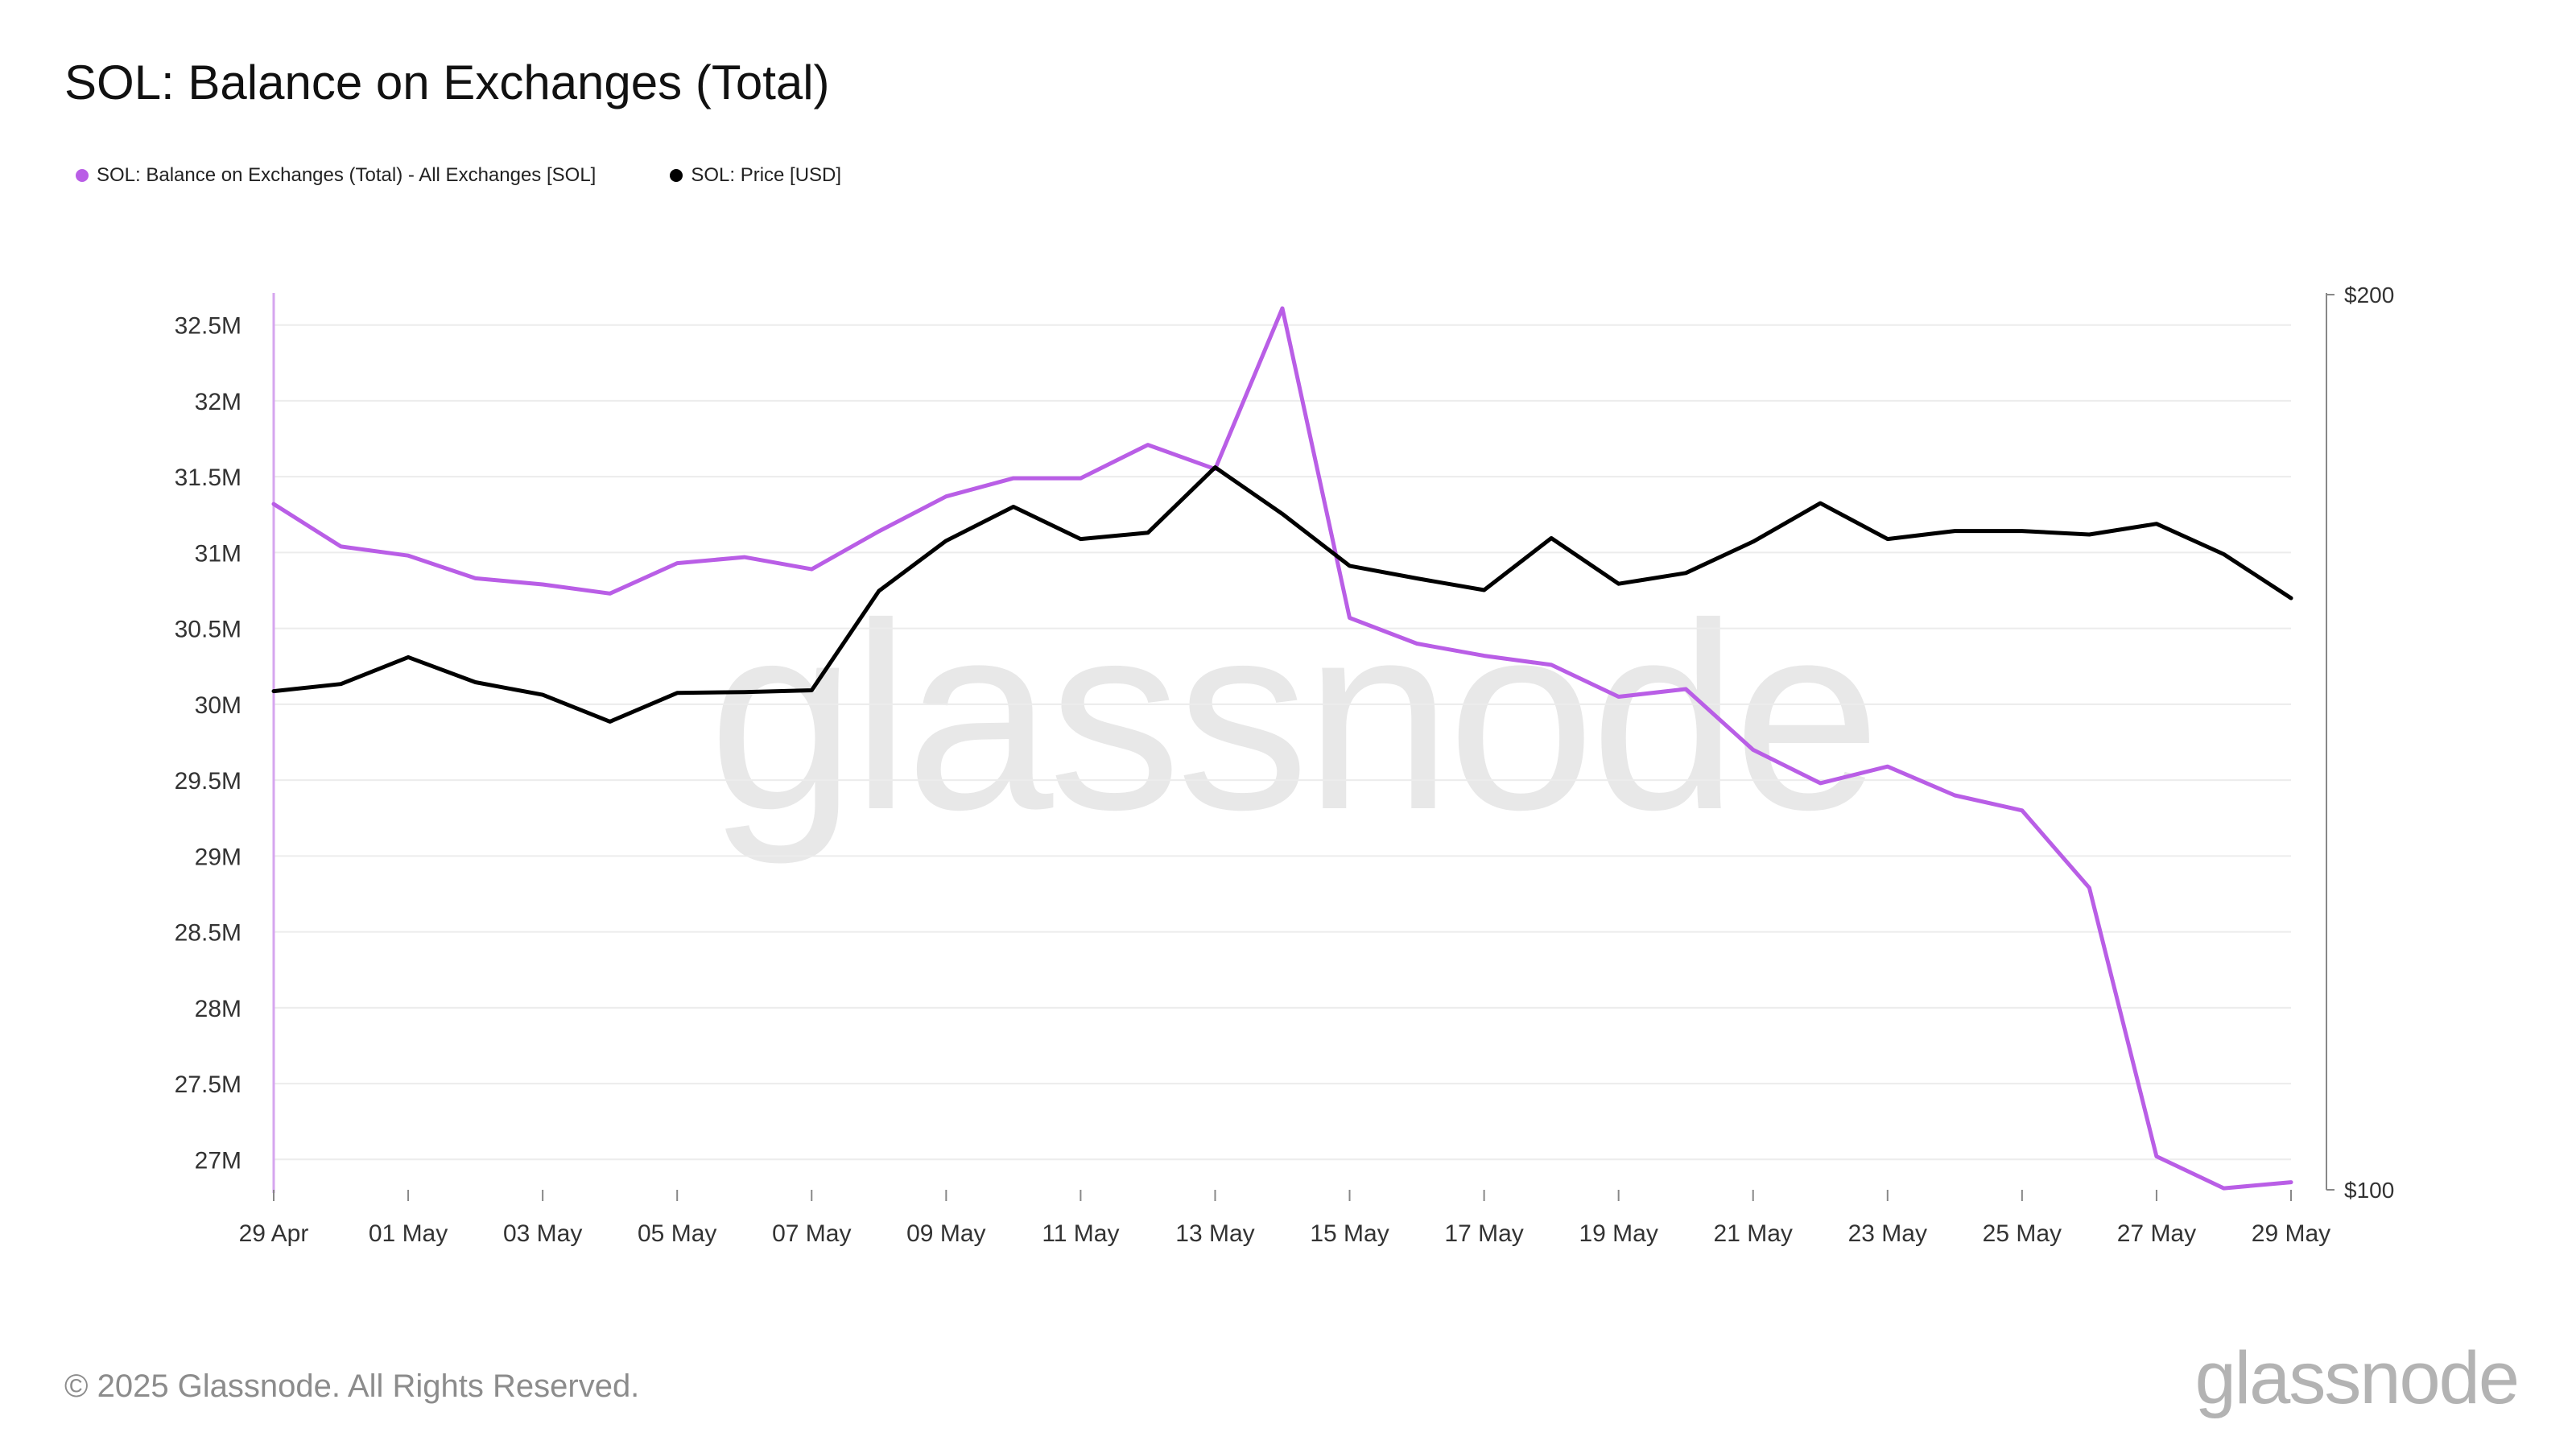  I want to click on x-tick-label: 29 May, so click(2291, 1233).